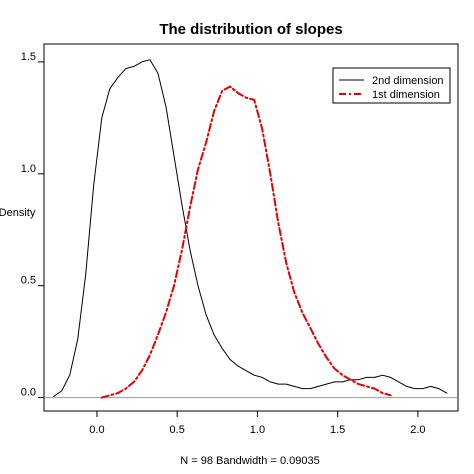 Image resolution: width=474 pixels, height=474 pixels. What do you see at coordinates (32, 225) in the screenshot?
I see `y-axis: 0.0 0.5 1.0 1.5` at bounding box center [32, 225].